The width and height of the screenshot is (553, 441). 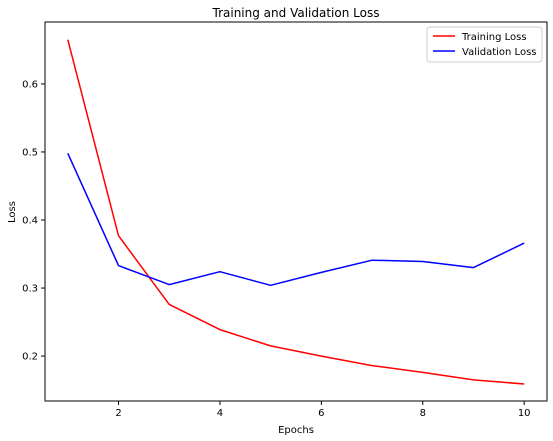 I want to click on x-tick-label: 10, so click(x=524, y=413).